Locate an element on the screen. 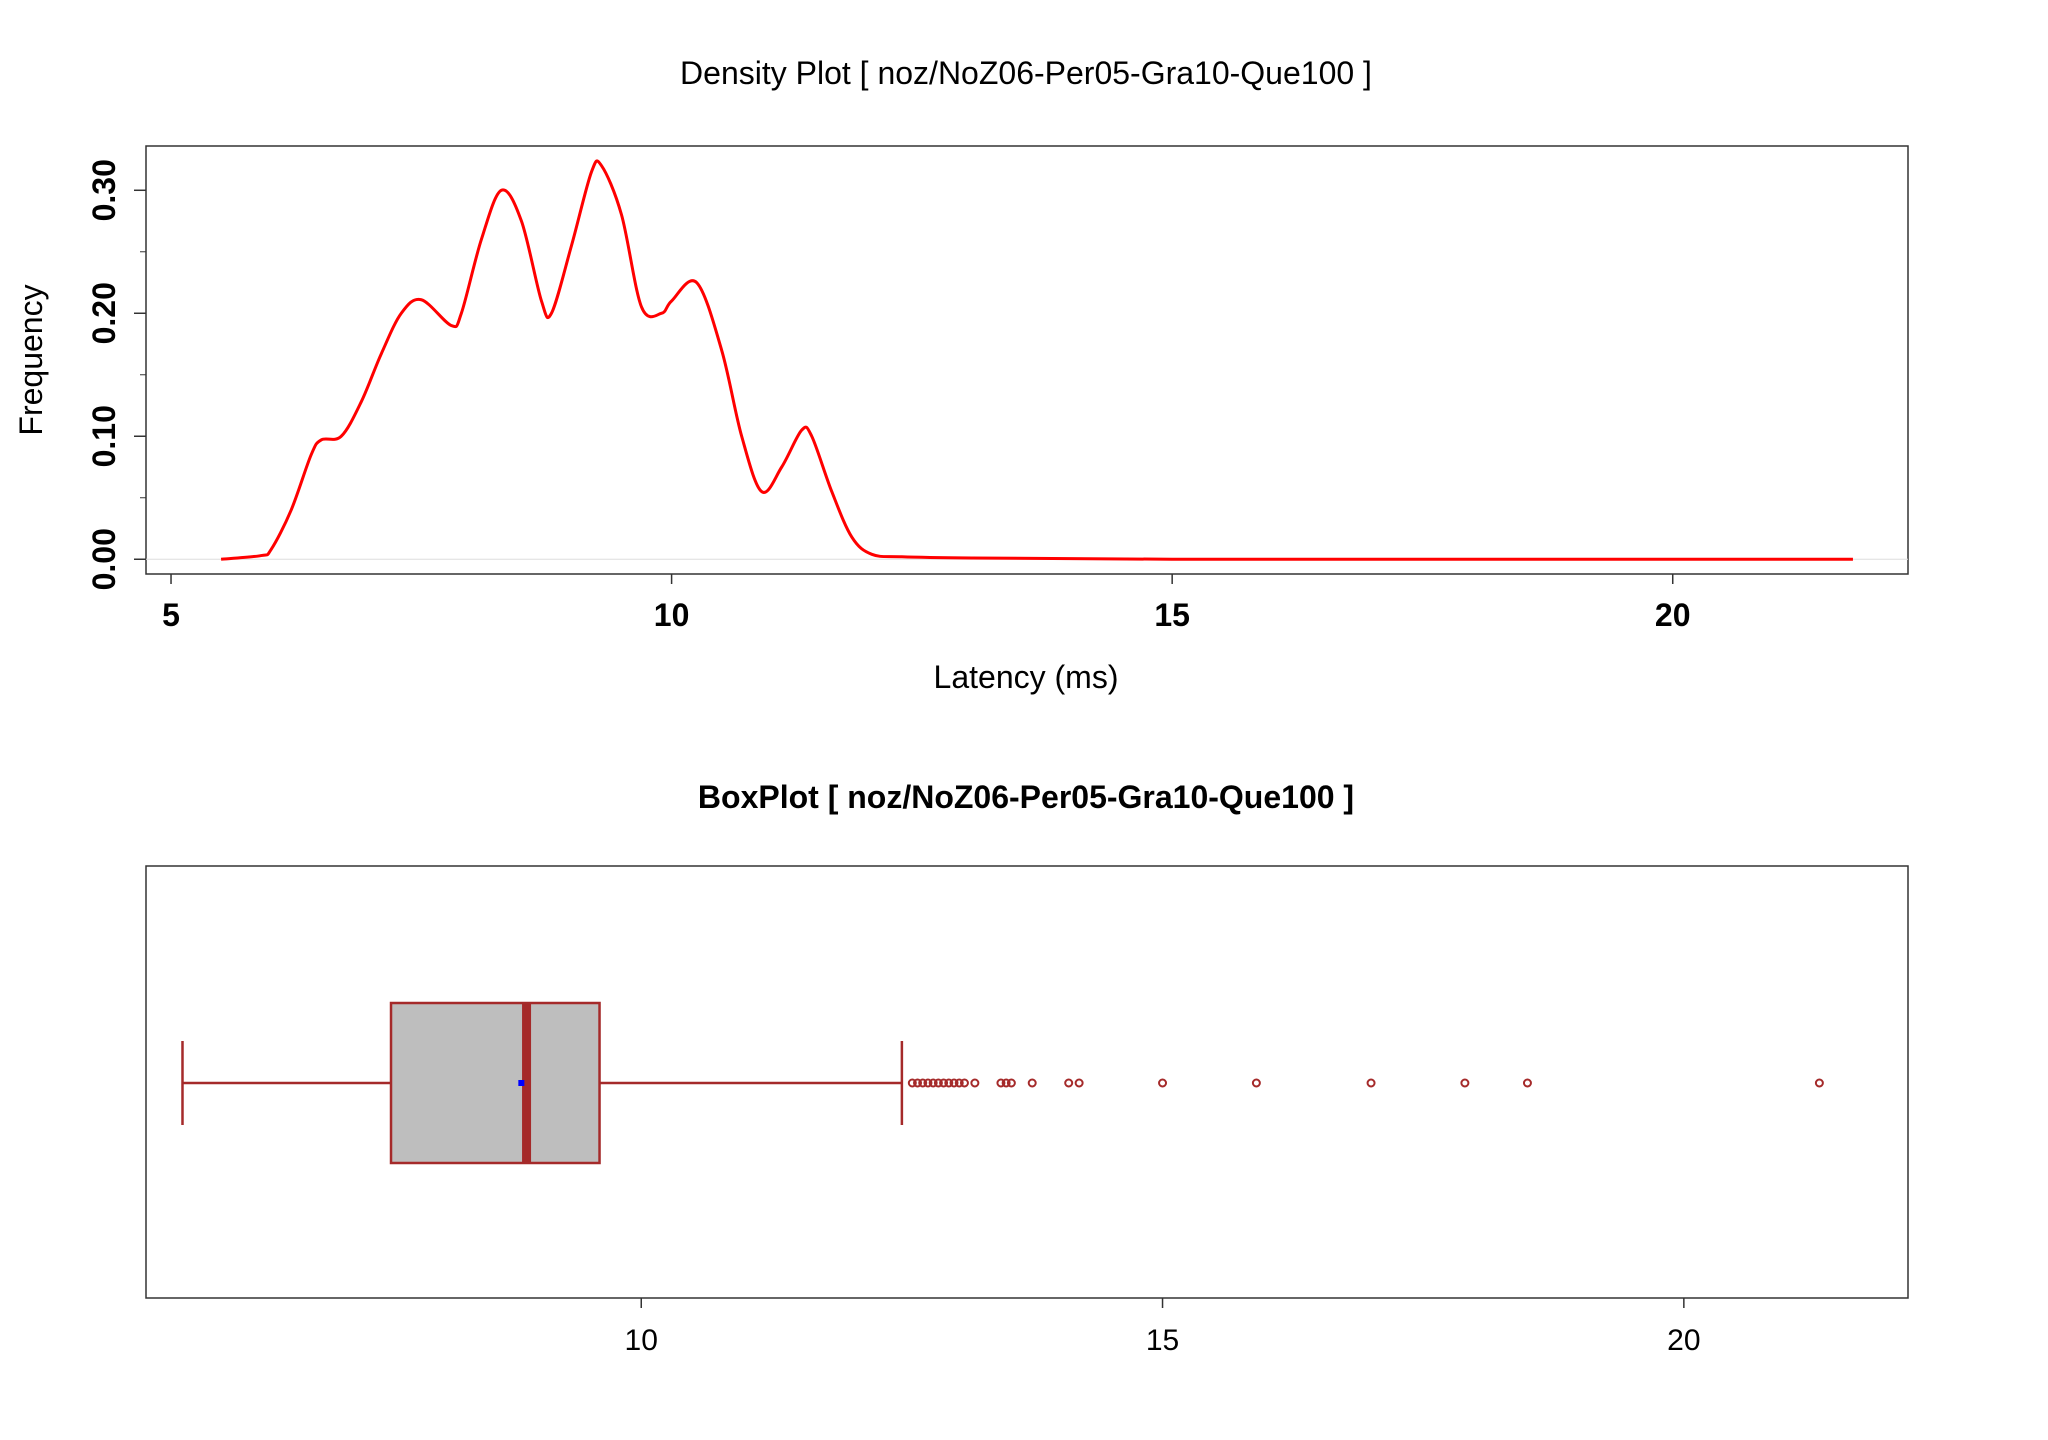 This screenshot has width=2048, height=1440. density-y-tick-label: 0.00 is located at coordinates (104, 559).